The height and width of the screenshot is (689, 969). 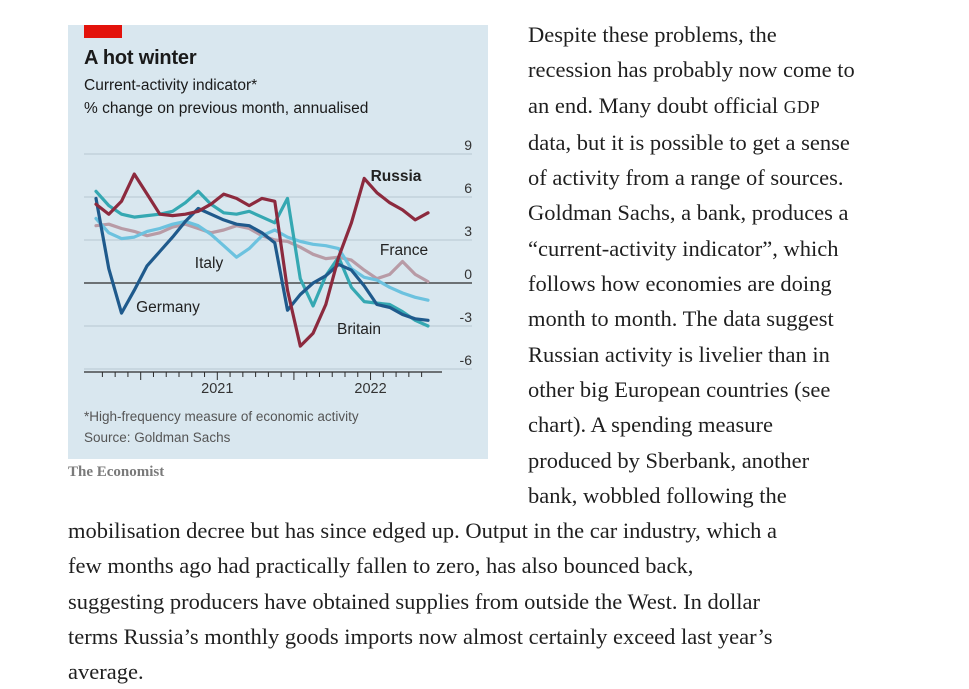 I want to click on article-line: “current-activity indicator”, which, so click(x=683, y=248).